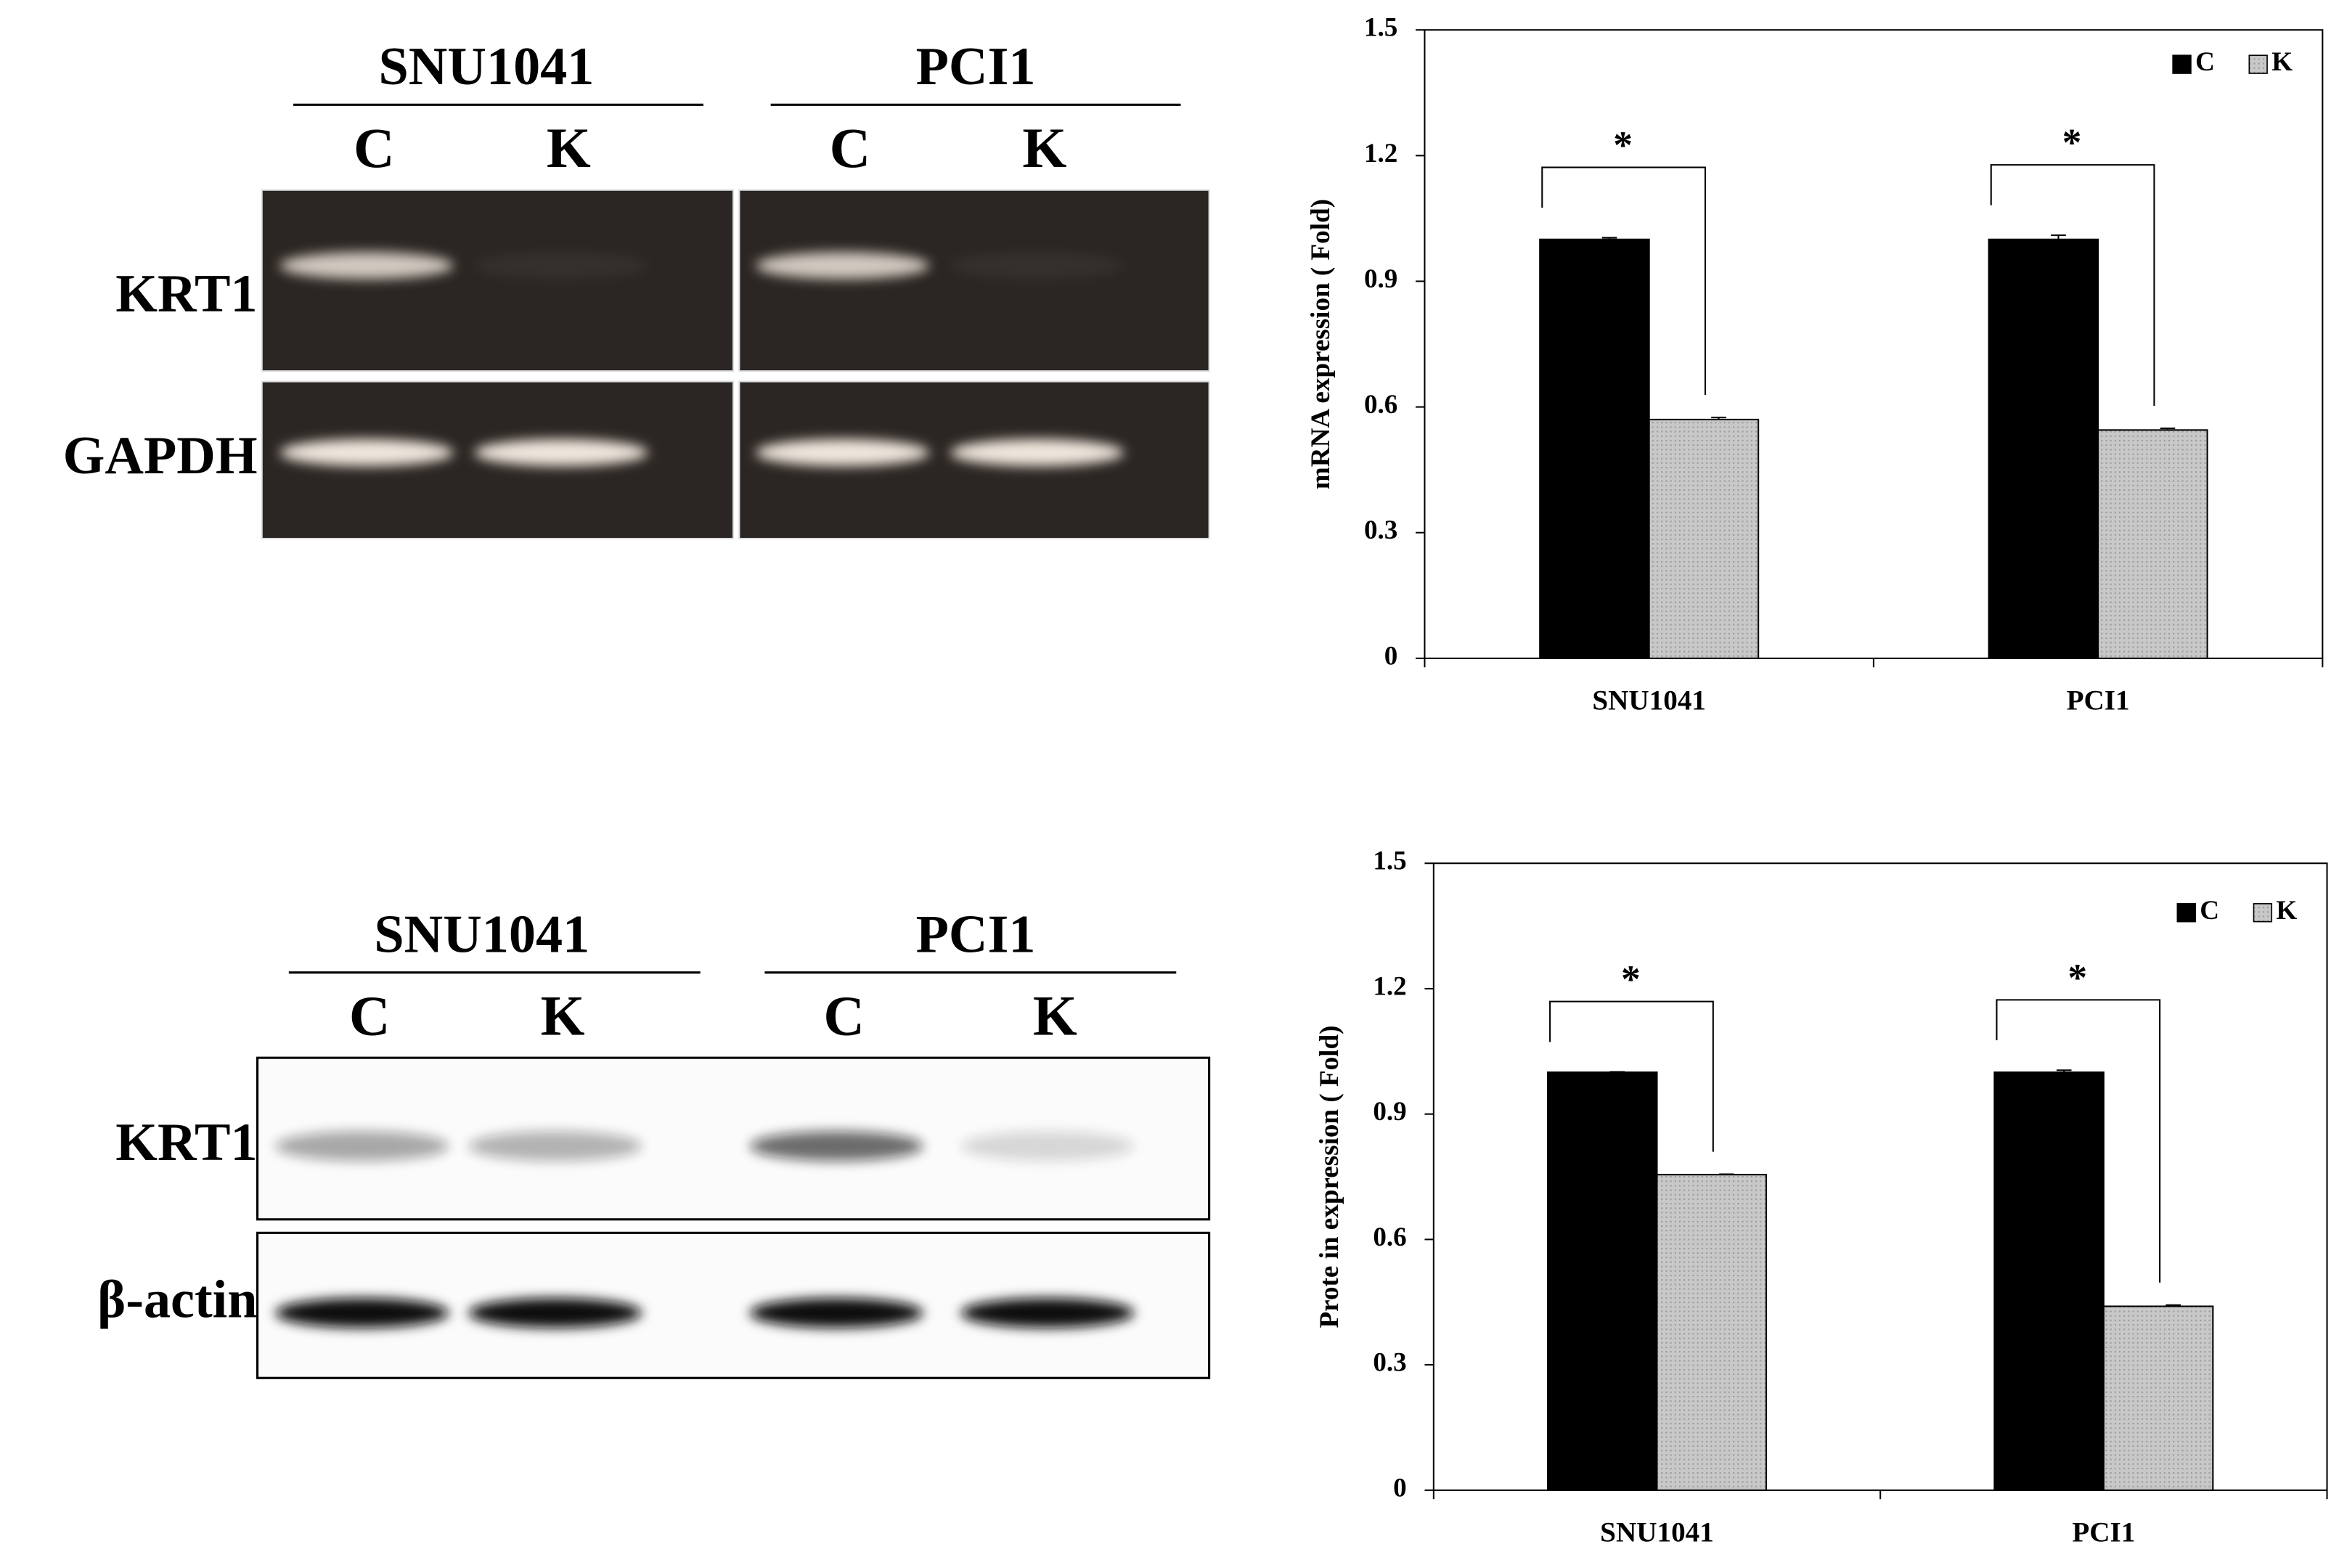  I want to click on row-label: GAPDH, so click(160, 456).